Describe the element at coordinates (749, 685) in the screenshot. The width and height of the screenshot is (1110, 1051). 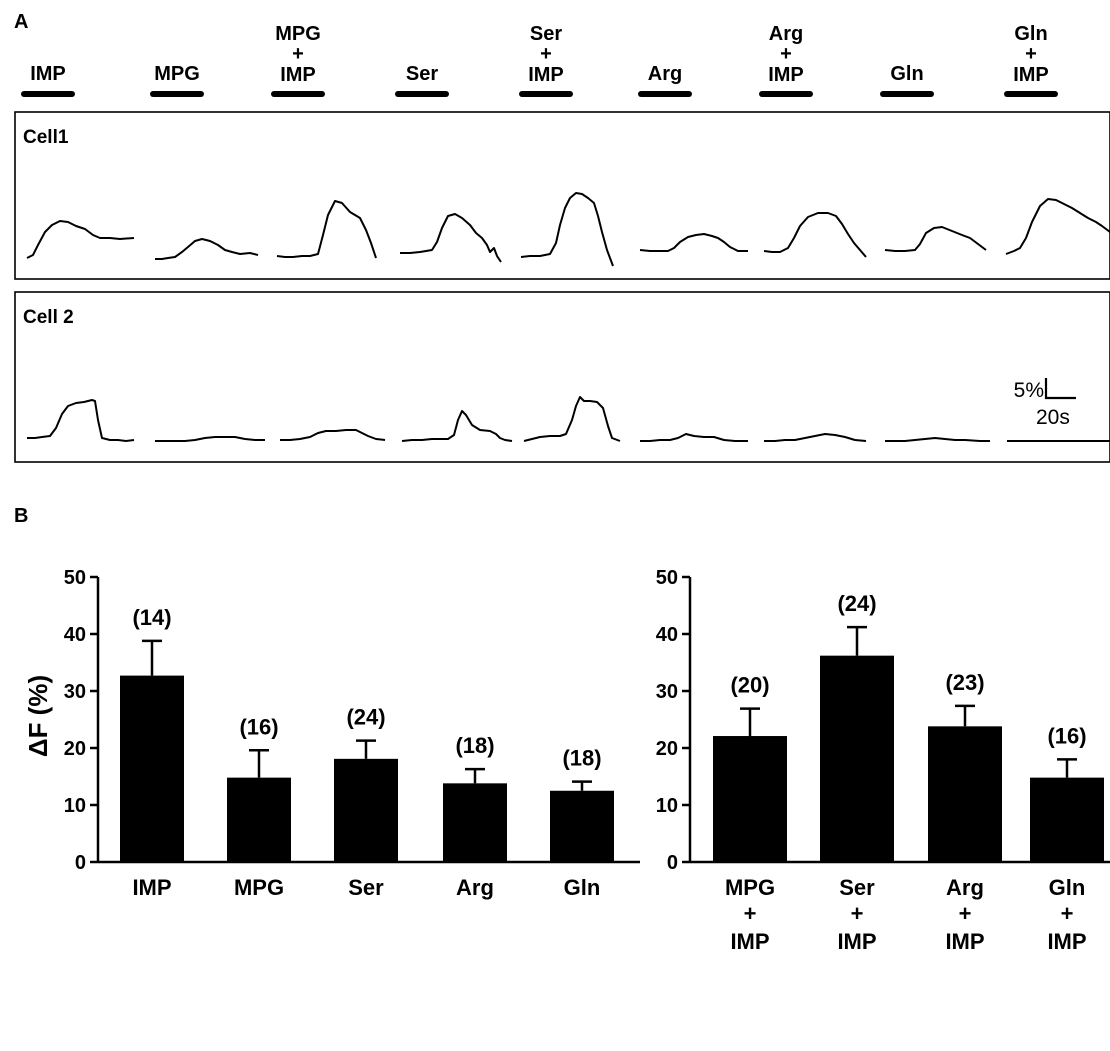
I see `n-label: (20)` at that location.